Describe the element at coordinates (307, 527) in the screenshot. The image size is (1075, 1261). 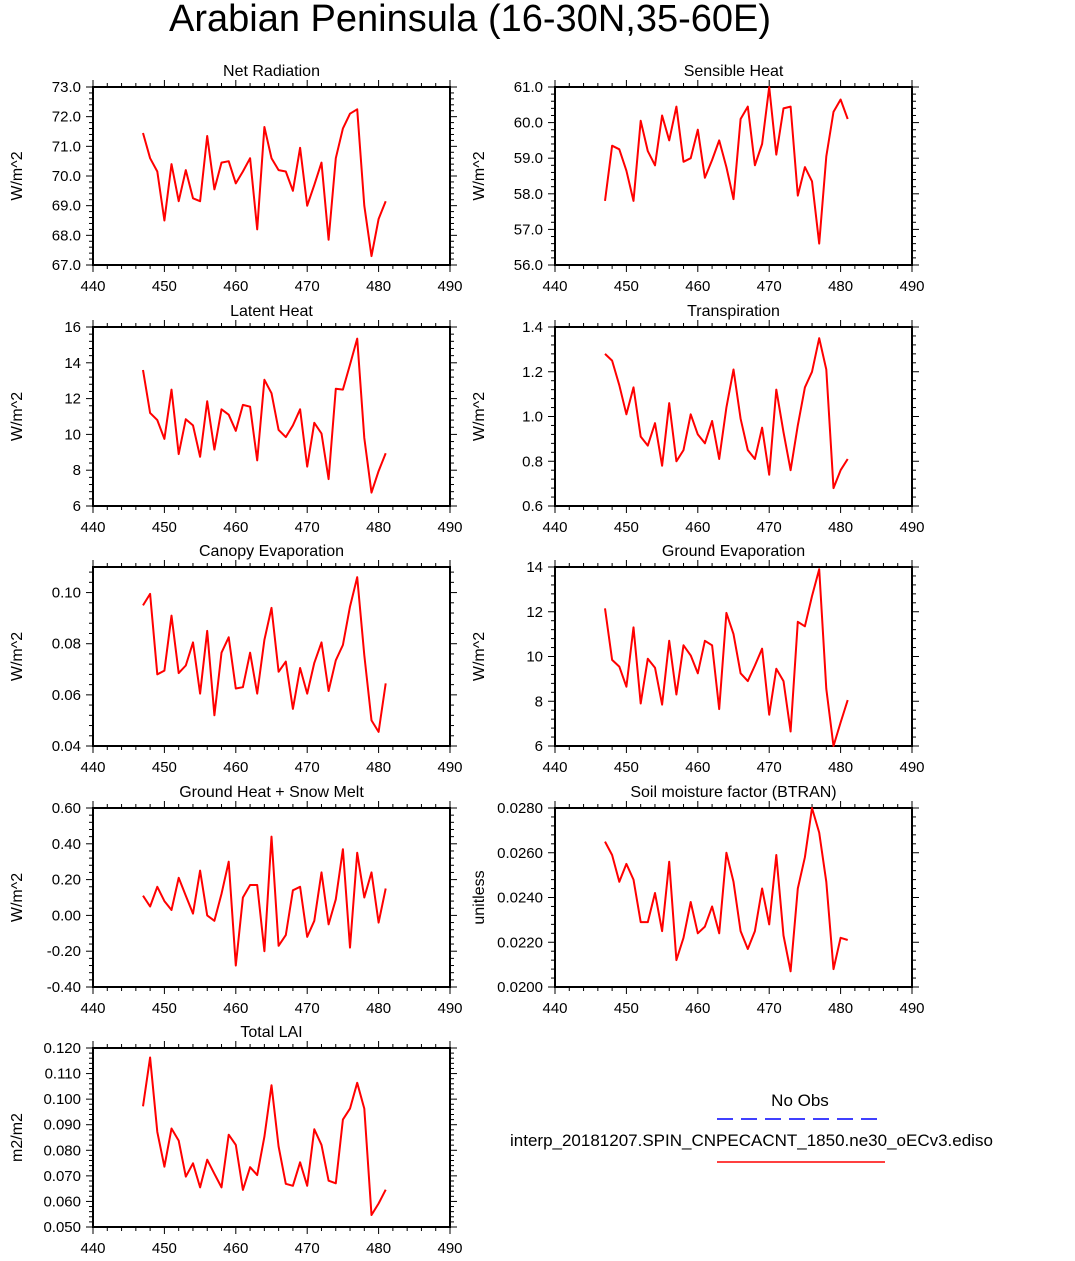
I see `panel-3-xtick-label: 470` at that location.